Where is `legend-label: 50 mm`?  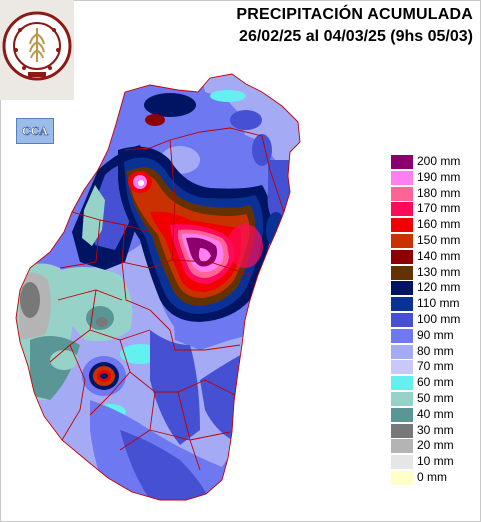
legend-label: 50 mm is located at coordinates (435, 397).